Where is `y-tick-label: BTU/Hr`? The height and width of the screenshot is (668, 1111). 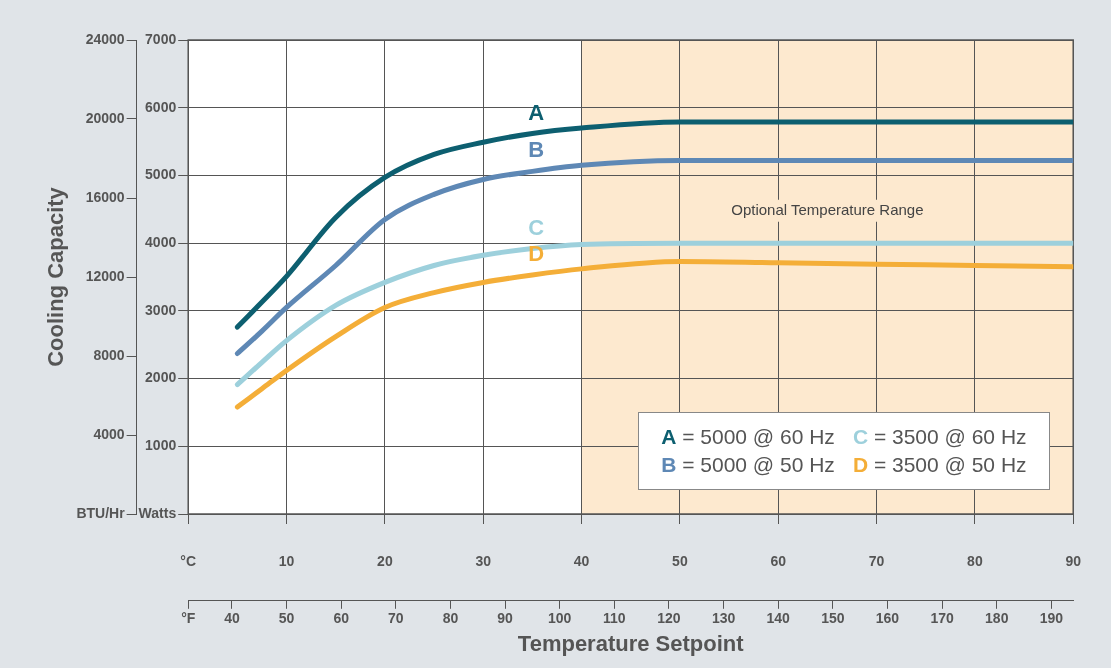
y-tick-label: BTU/Hr is located at coordinates (101, 512).